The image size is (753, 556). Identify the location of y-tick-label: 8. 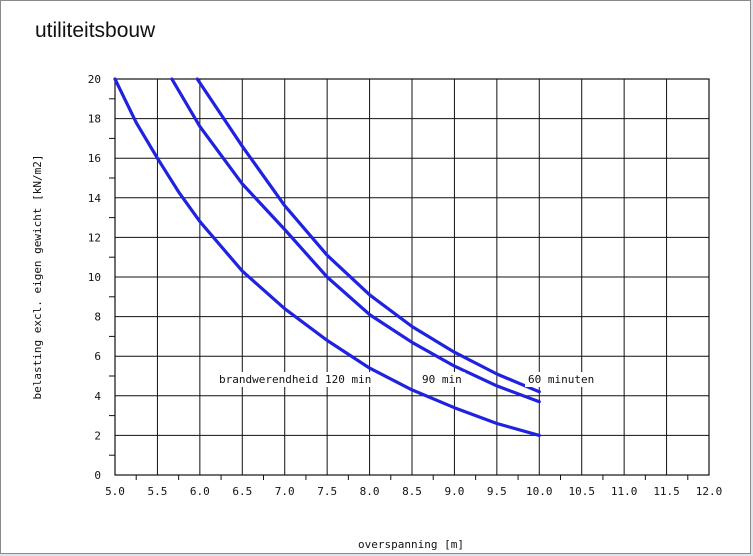
(97, 317).